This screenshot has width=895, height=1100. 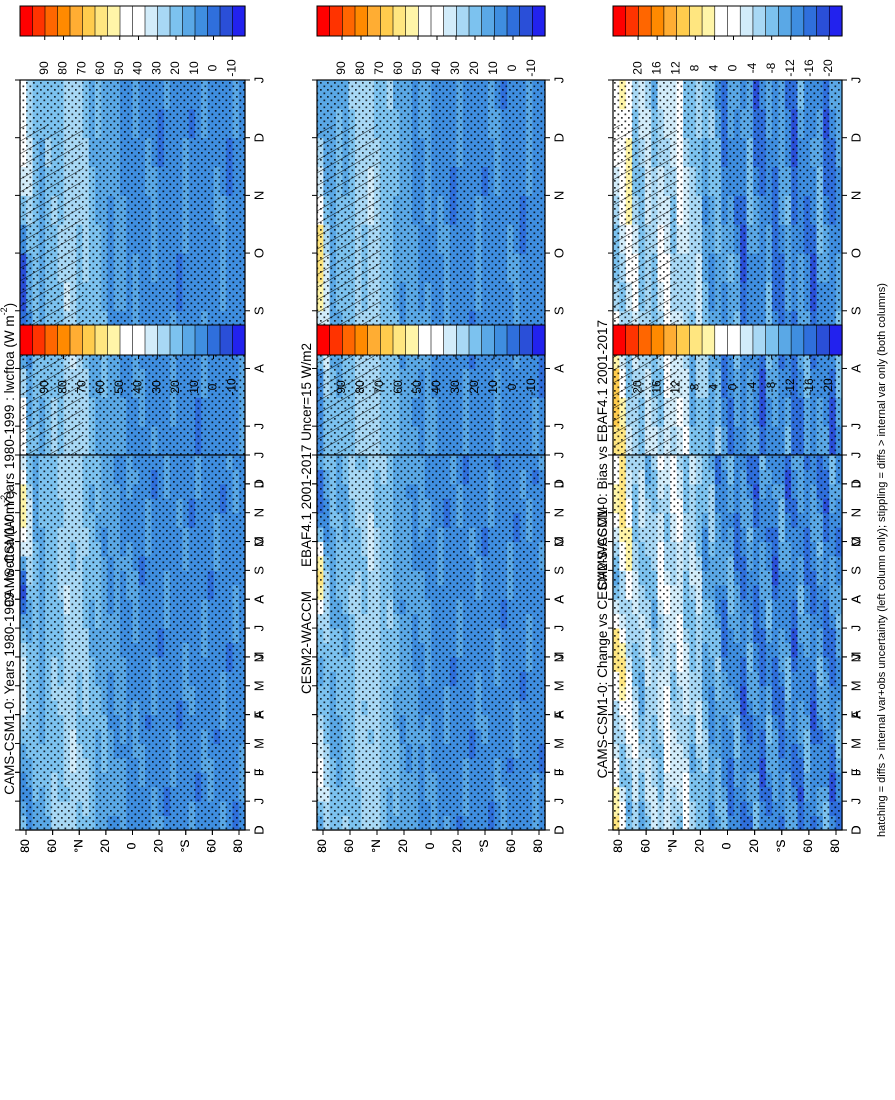 I want to click on colorbar-p3: 90 80 70 60 50 40 30 20 10 0 -10, so click(x=431, y=41).